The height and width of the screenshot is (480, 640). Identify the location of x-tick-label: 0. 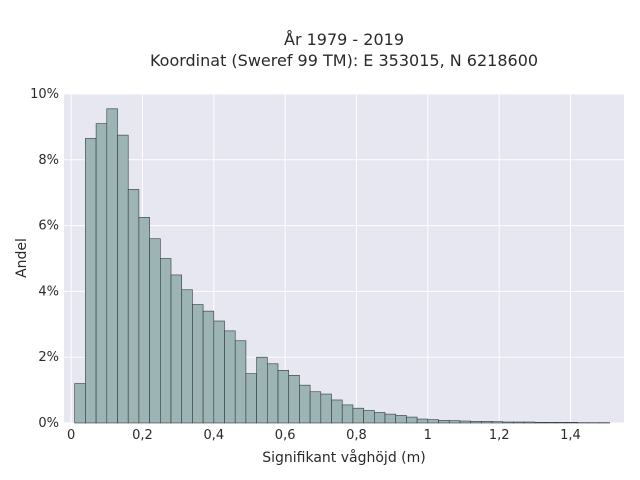
(71, 435).